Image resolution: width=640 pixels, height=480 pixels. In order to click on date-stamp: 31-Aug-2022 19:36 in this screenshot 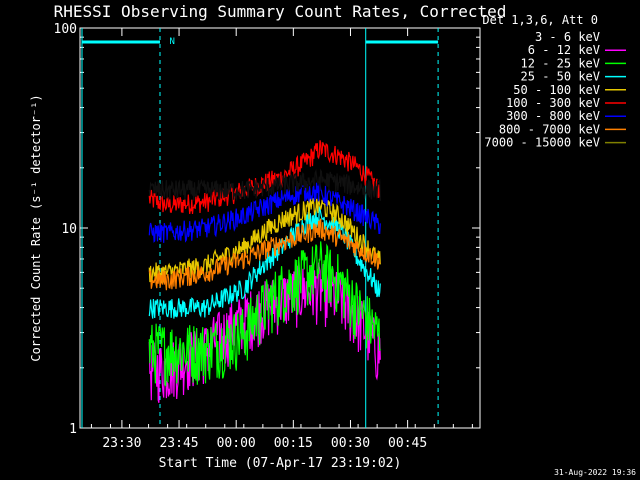, I will do `click(595, 472)`.